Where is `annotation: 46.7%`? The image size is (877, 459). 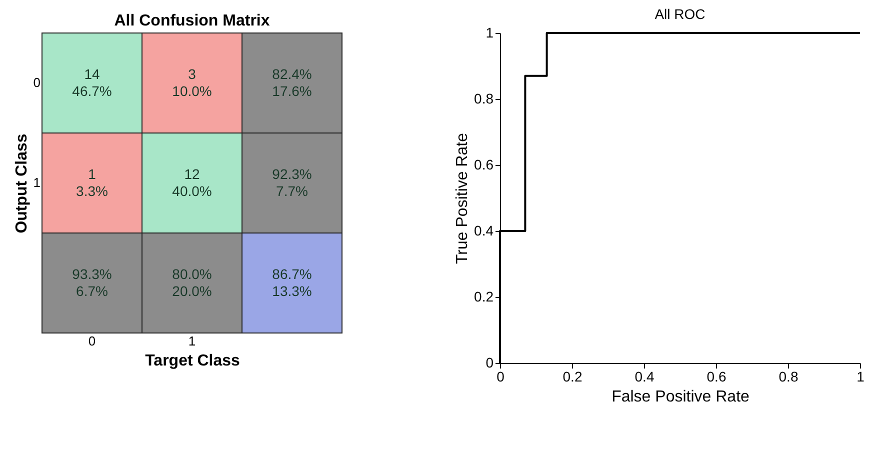
annotation: 46.7% is located at coordinates (92, 91).